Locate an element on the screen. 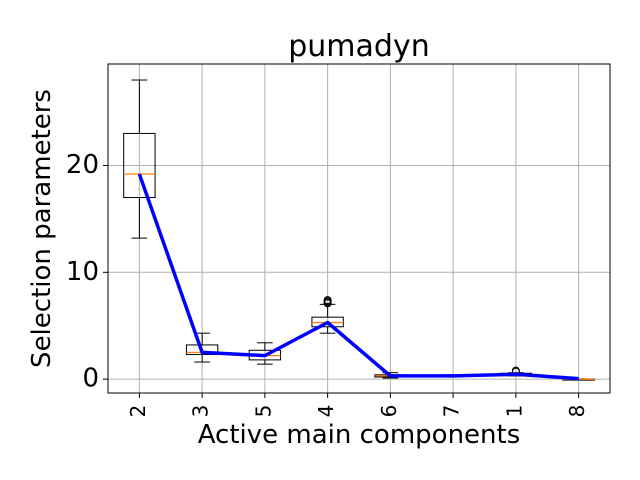  y-tick-label: 0 is located at coordinates (90, 379).